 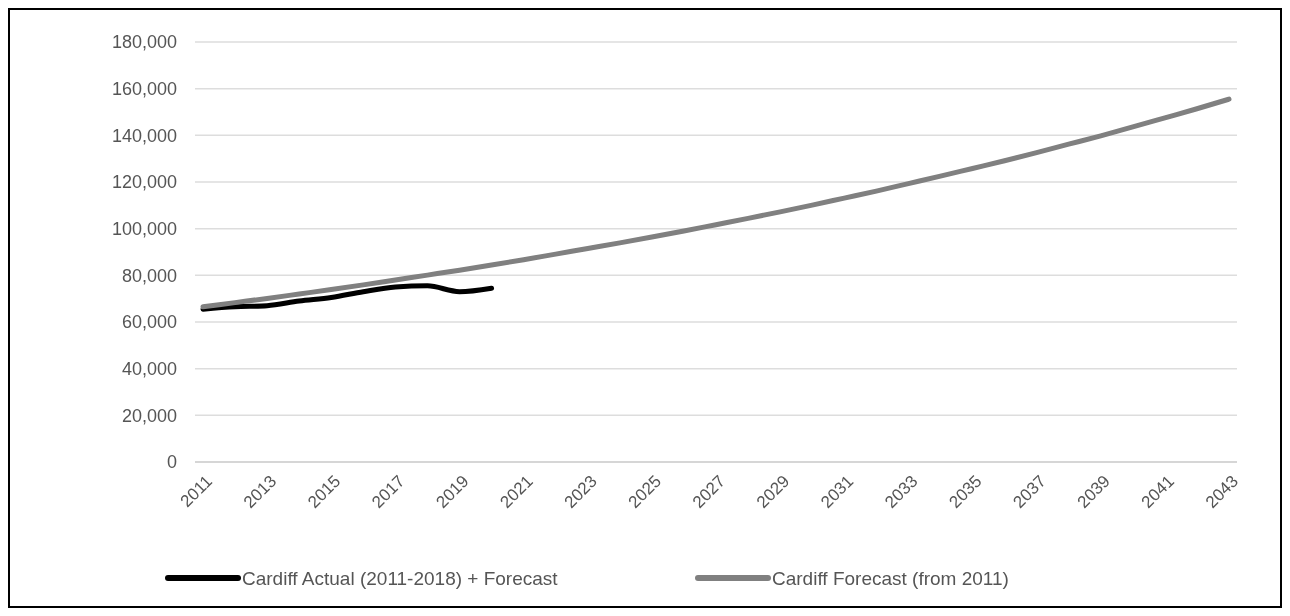 I want to click on legend-label: Cardiff Forecast (from 2011), so click(x=890, y=578).